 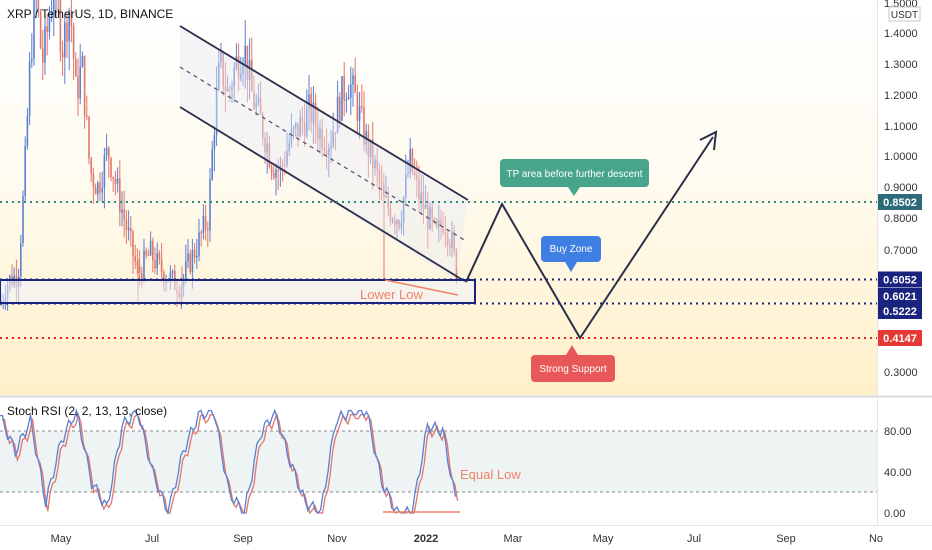 I want to click on channel-upper-line, so click(x=324, y=113).